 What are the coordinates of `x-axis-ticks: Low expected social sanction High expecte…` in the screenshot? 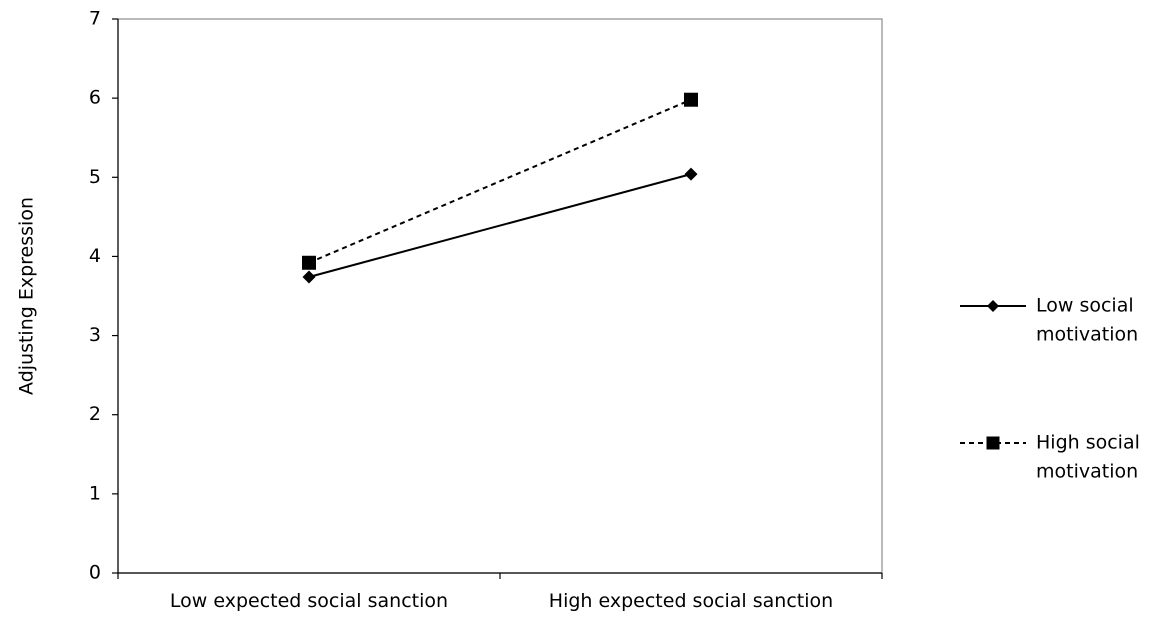 It's located at (500, 592).